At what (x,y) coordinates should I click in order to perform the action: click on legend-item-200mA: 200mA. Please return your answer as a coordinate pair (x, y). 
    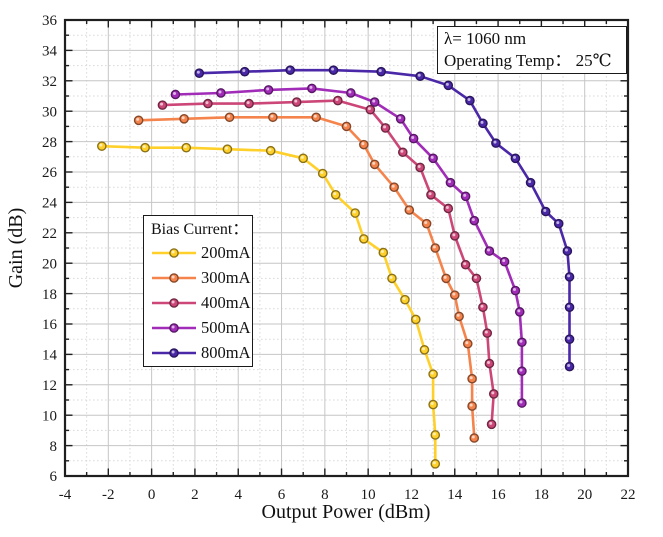
    Looking at the image, I should click on (201, 252).